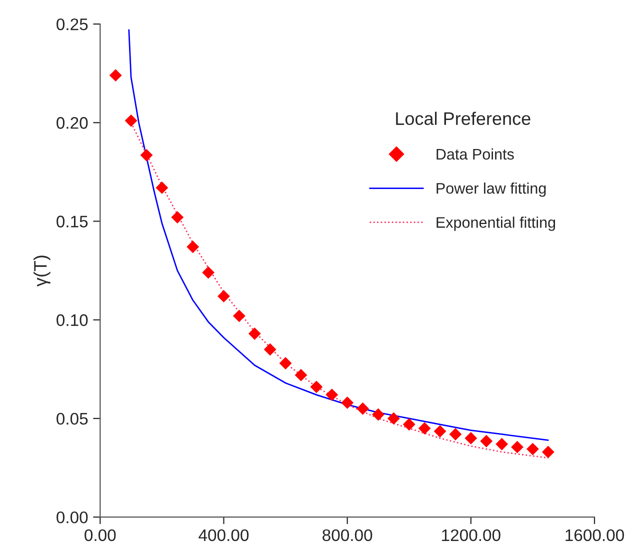 Image resolution: width=642 pixels, height=559 pixels. Describe the element at coordinates (72, 123) in the screenshot. I see `y-tick-label: 0.20` at that location.